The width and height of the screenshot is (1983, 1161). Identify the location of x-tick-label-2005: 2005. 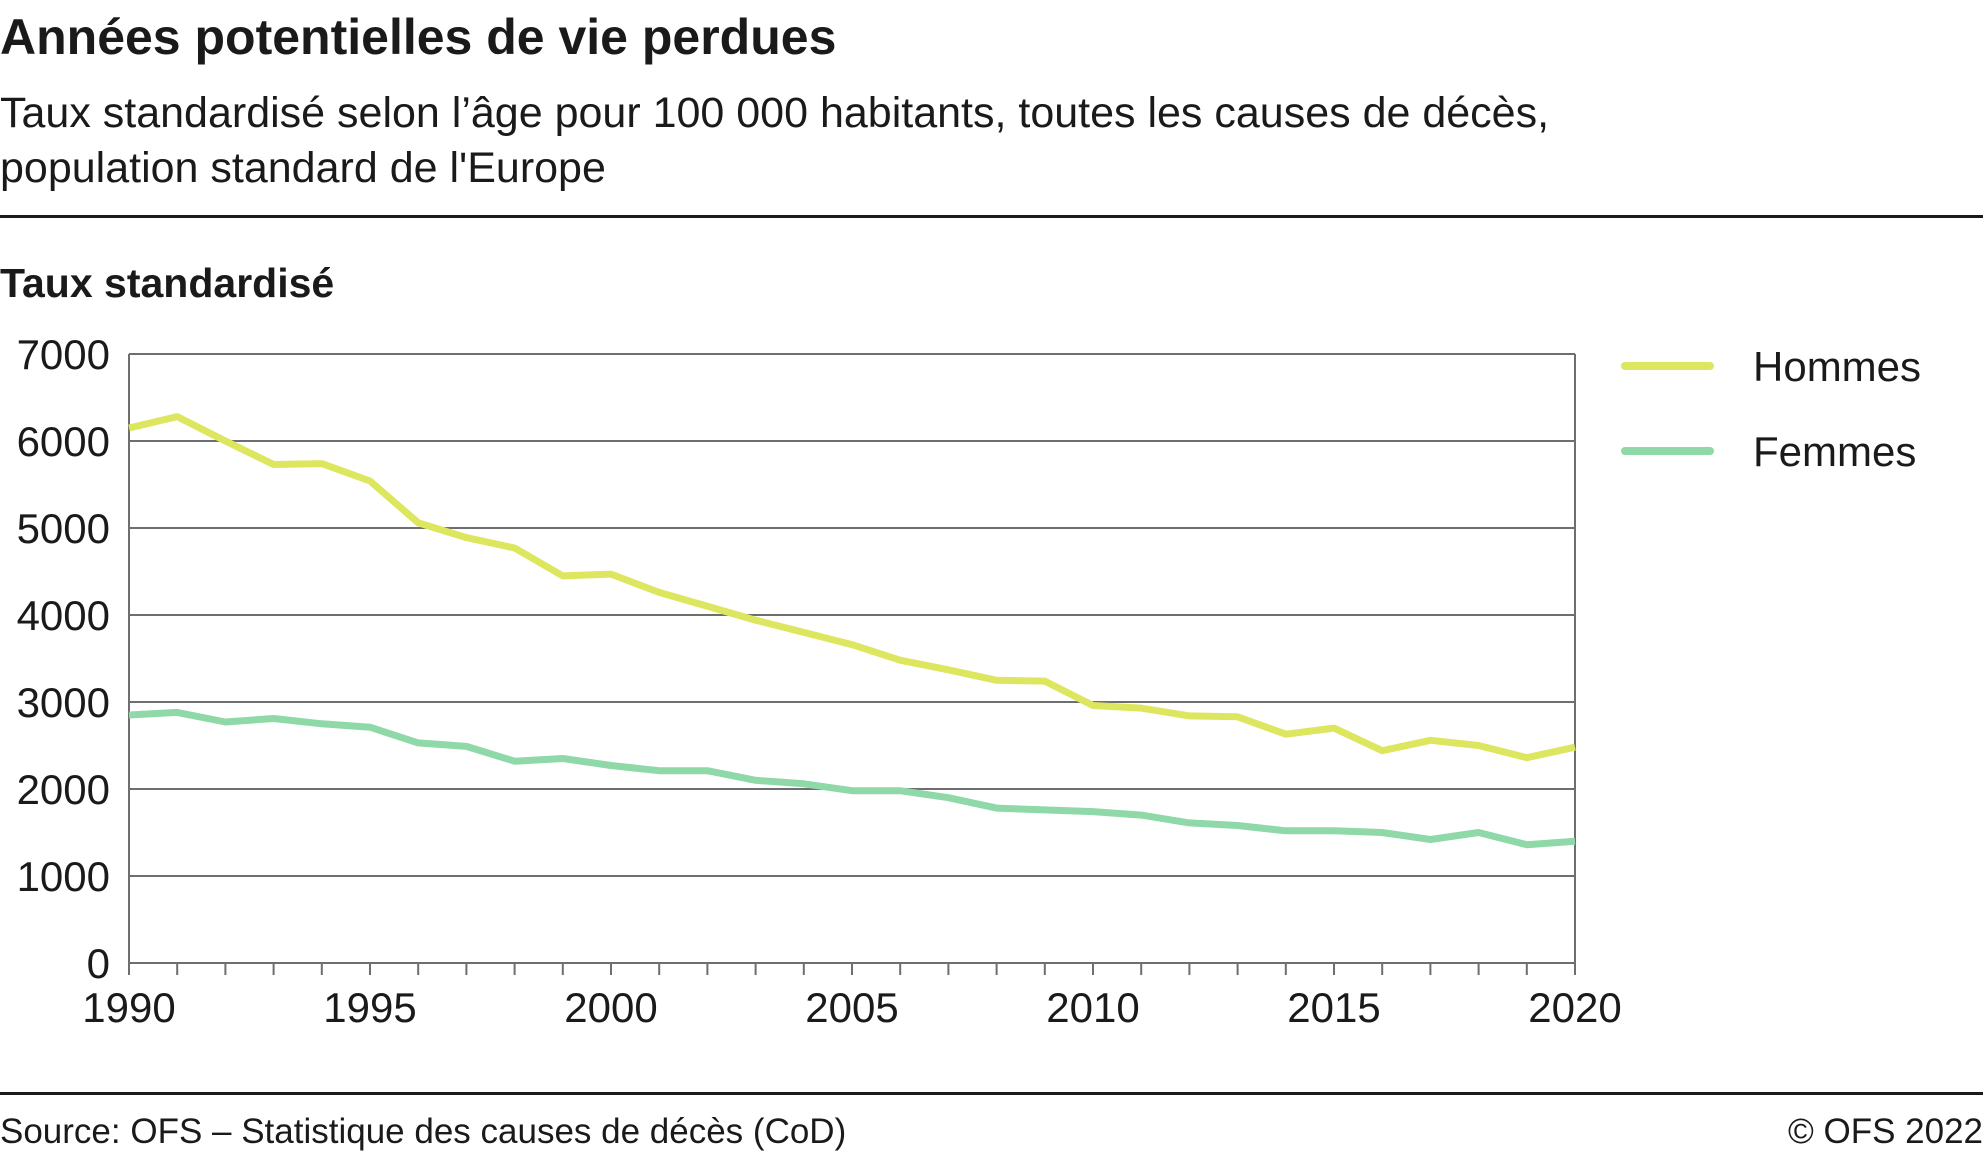
(851, 1007).